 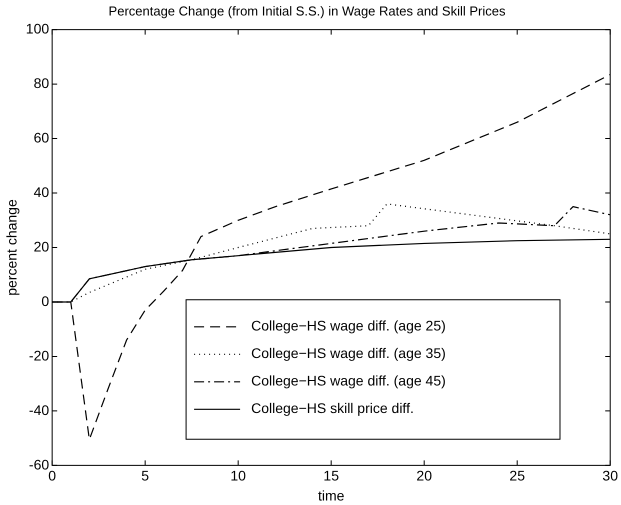 What do you see at coordinates (332, 408) in the screenshot?
I see `legend-label: College−HS skill price diff.` at bounding box center [332, 408].